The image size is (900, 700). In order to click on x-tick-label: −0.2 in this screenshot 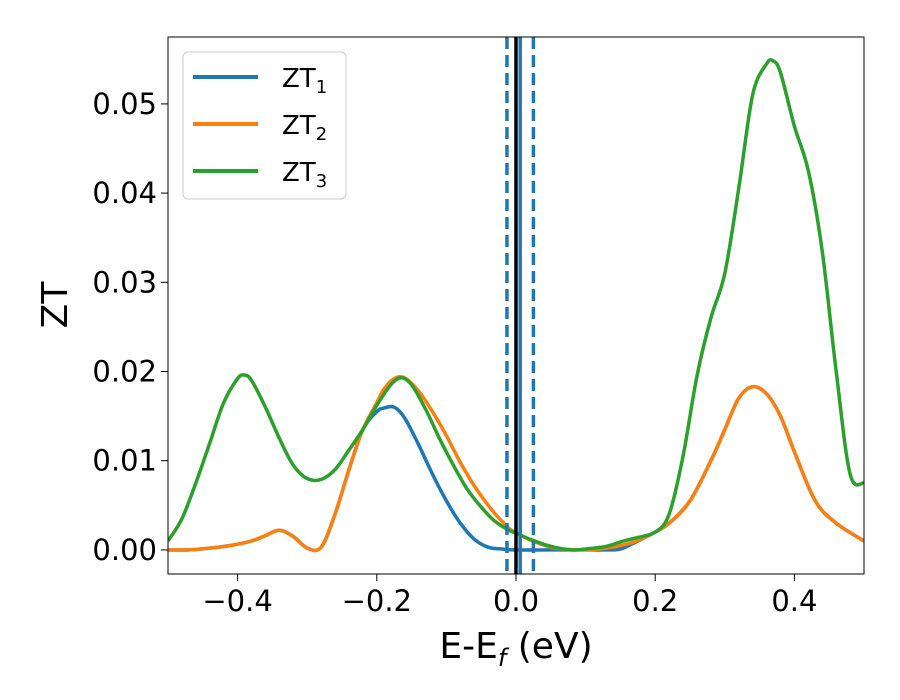, I will do `click(377, 601)`.